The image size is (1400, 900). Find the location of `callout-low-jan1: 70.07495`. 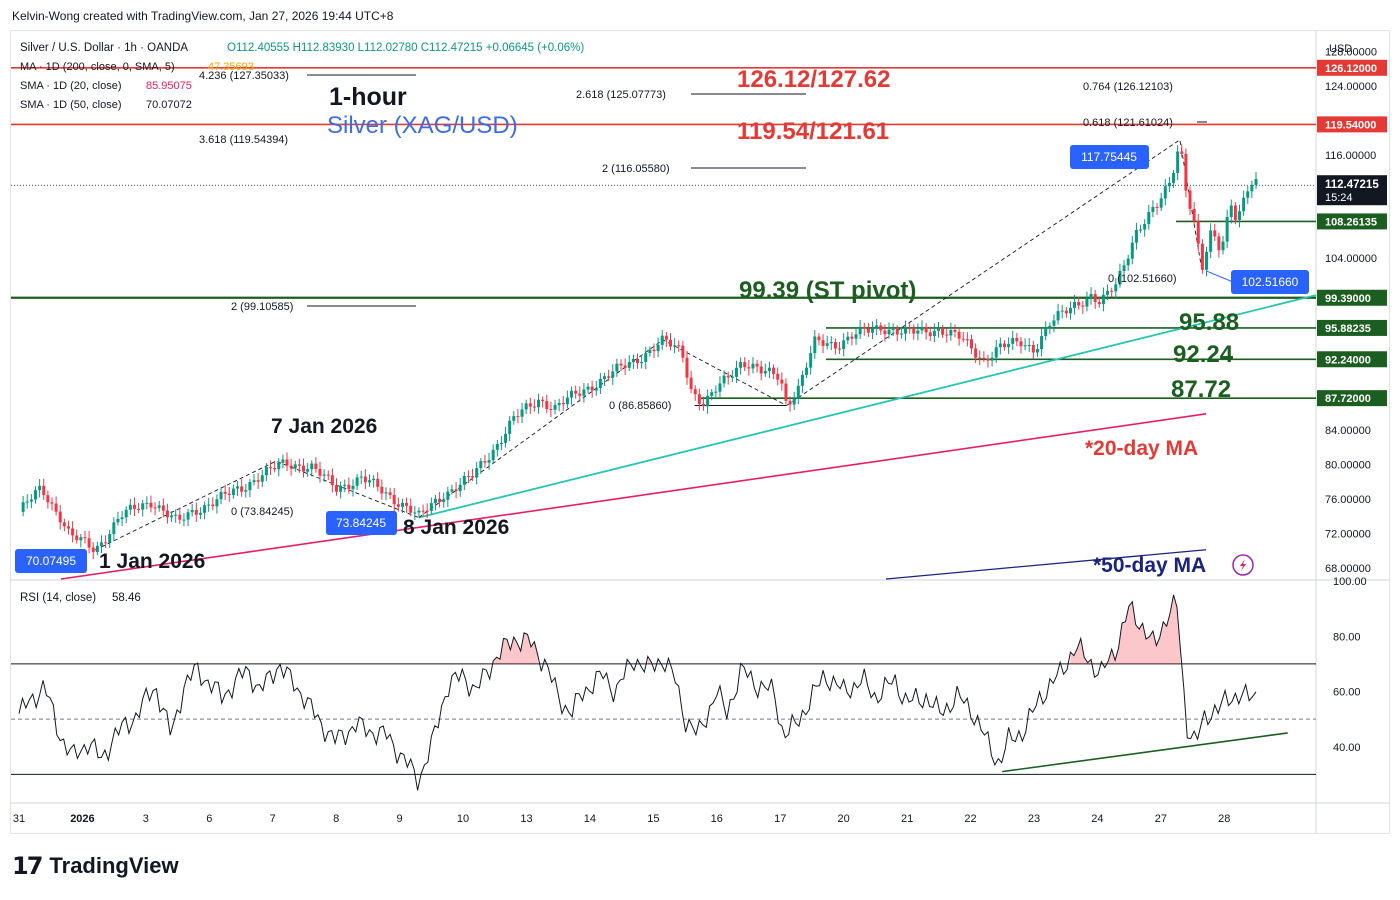

callout-low-jan1: 70.07495 is located at coordinates (51, 561).